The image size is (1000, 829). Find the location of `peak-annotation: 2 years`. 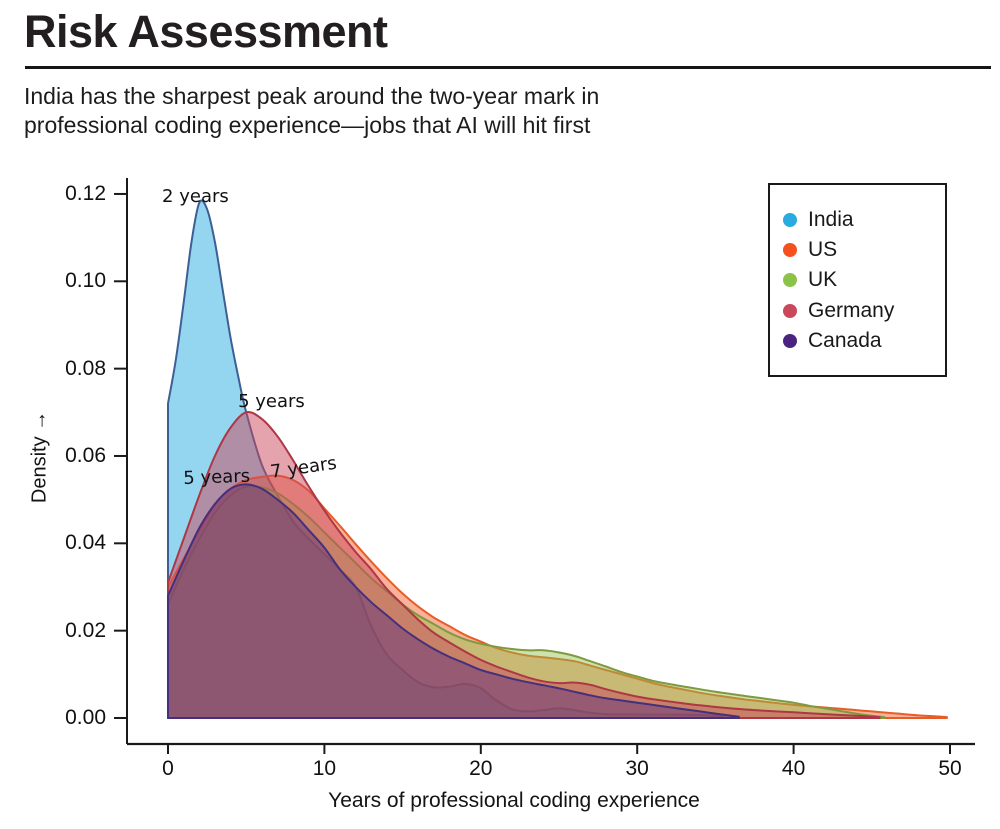

peak-annotation: 2 years is located at coordinates (195, 197).